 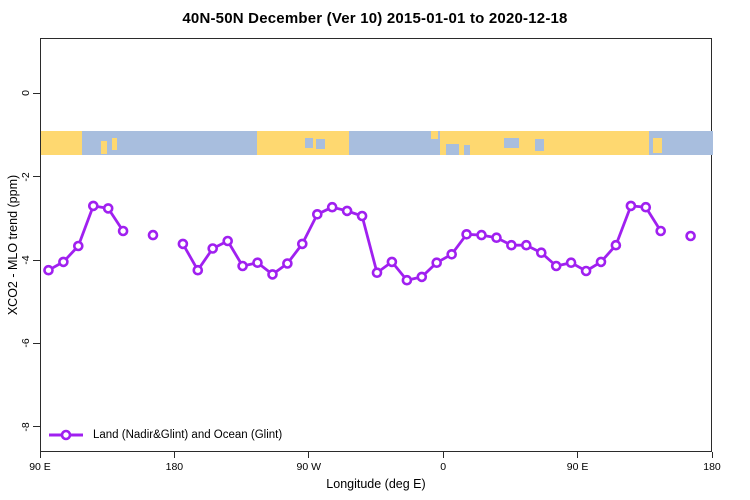 What do you see at coordinates (26, 260) in the screenshot?
I see `y-tick-label: -4` at bounding box center [26, 260].